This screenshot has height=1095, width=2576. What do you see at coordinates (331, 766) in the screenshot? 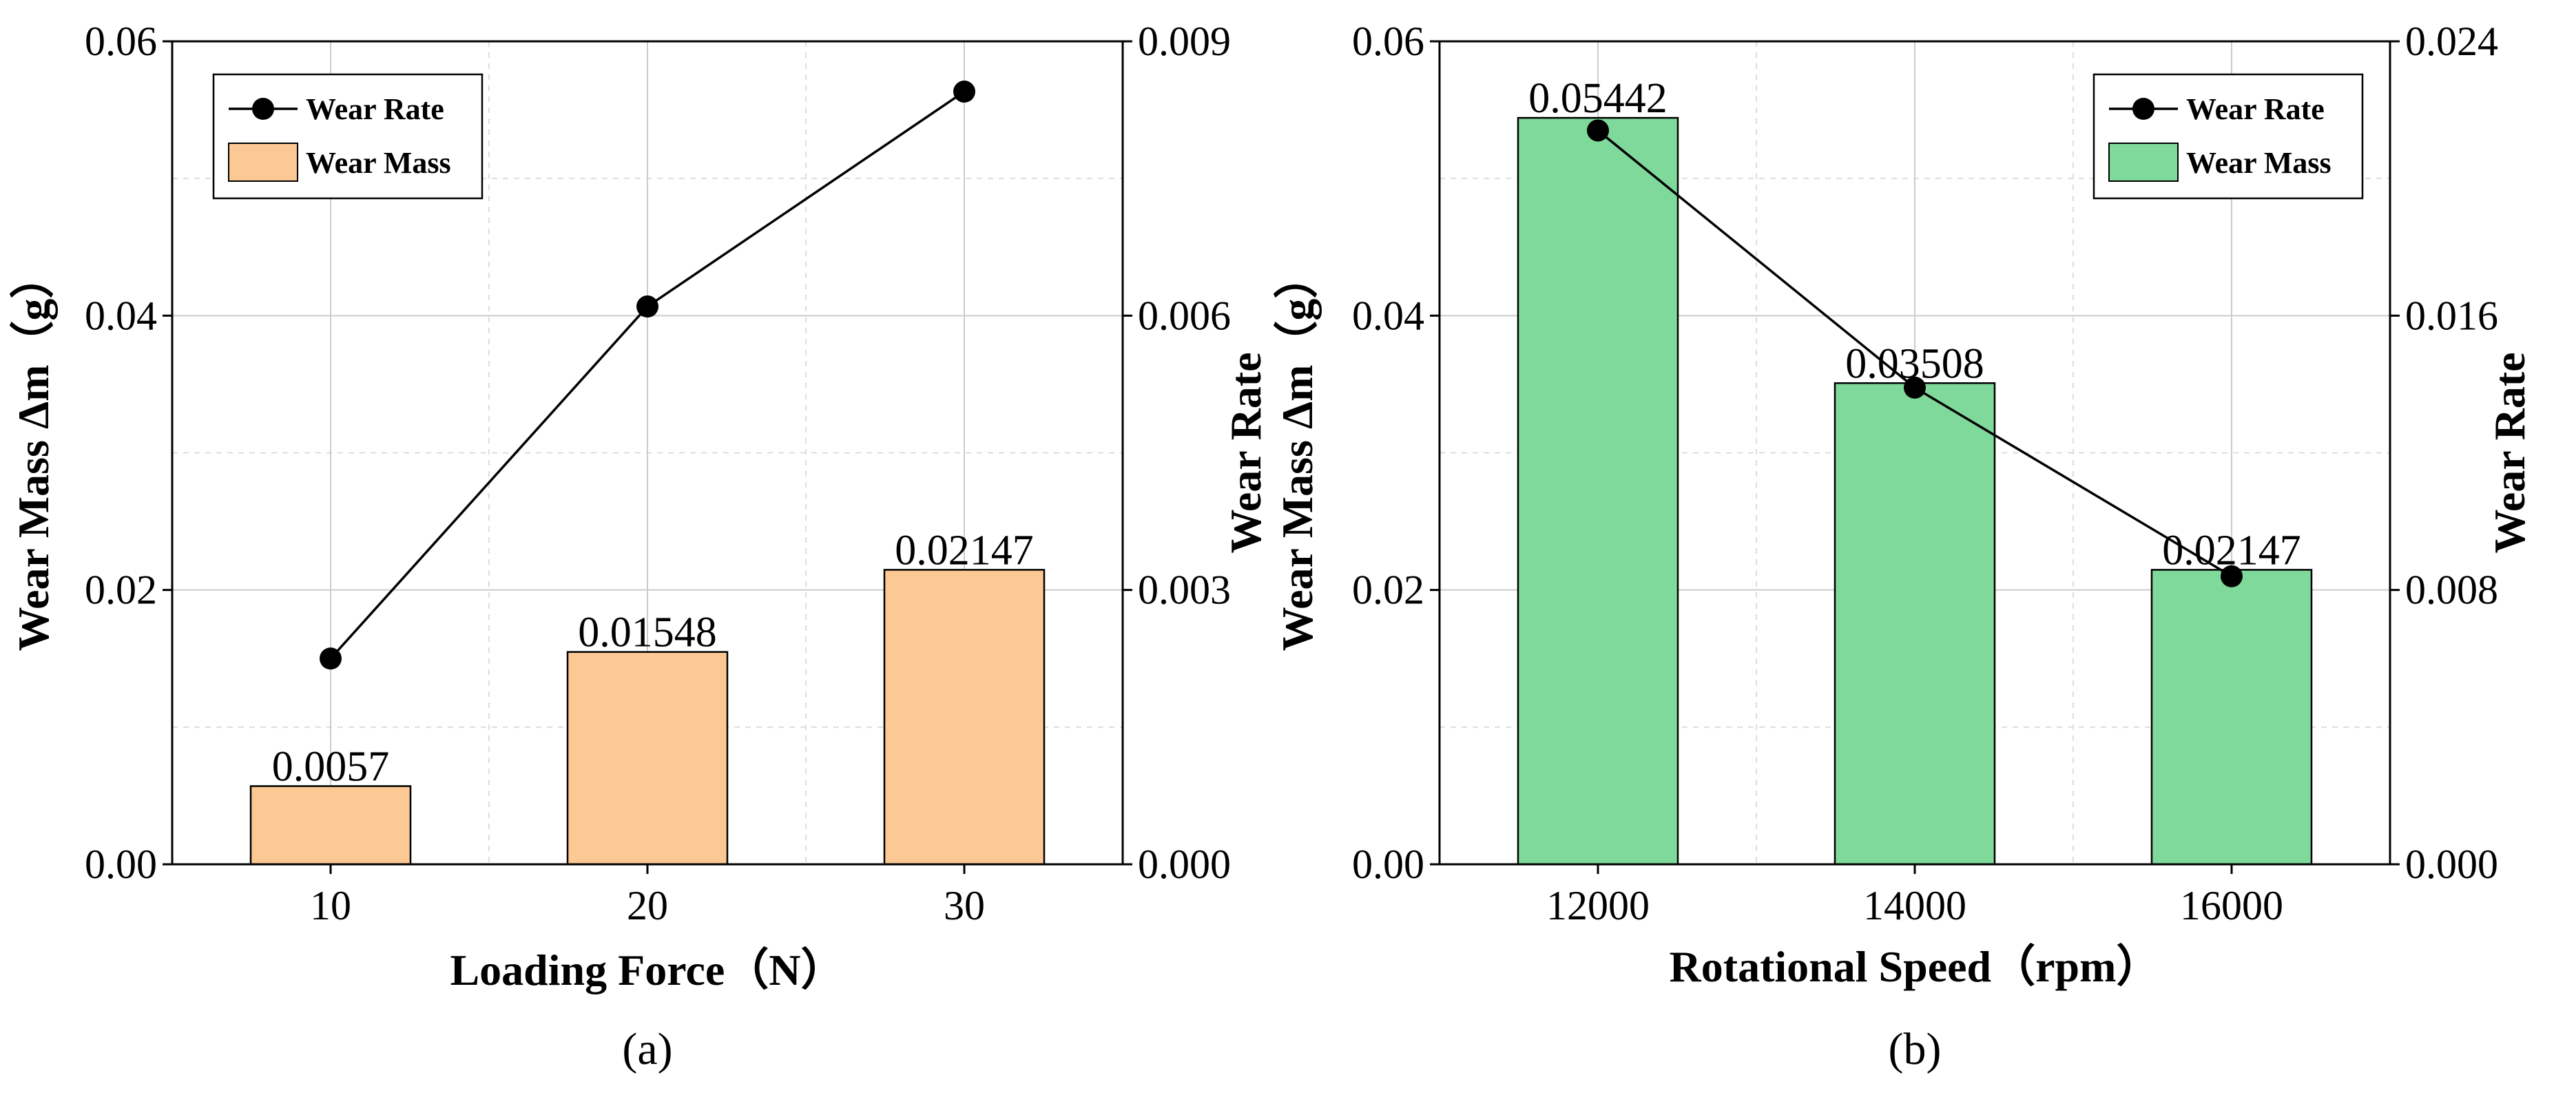
I see `bar-data-label: 0.0057` at bounding box center [331, 766].